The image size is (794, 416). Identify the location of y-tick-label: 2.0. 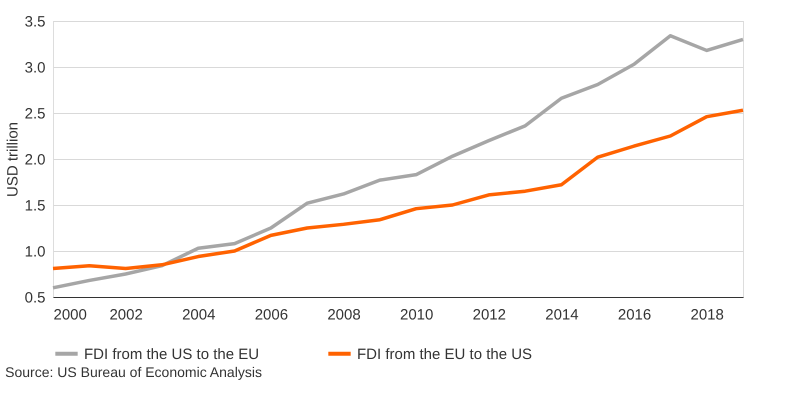
(35, 160).